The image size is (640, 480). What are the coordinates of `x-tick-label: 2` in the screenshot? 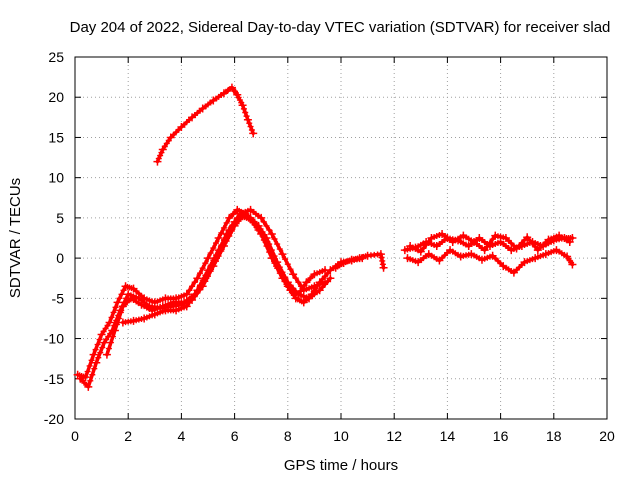 It's located at (128, 436).